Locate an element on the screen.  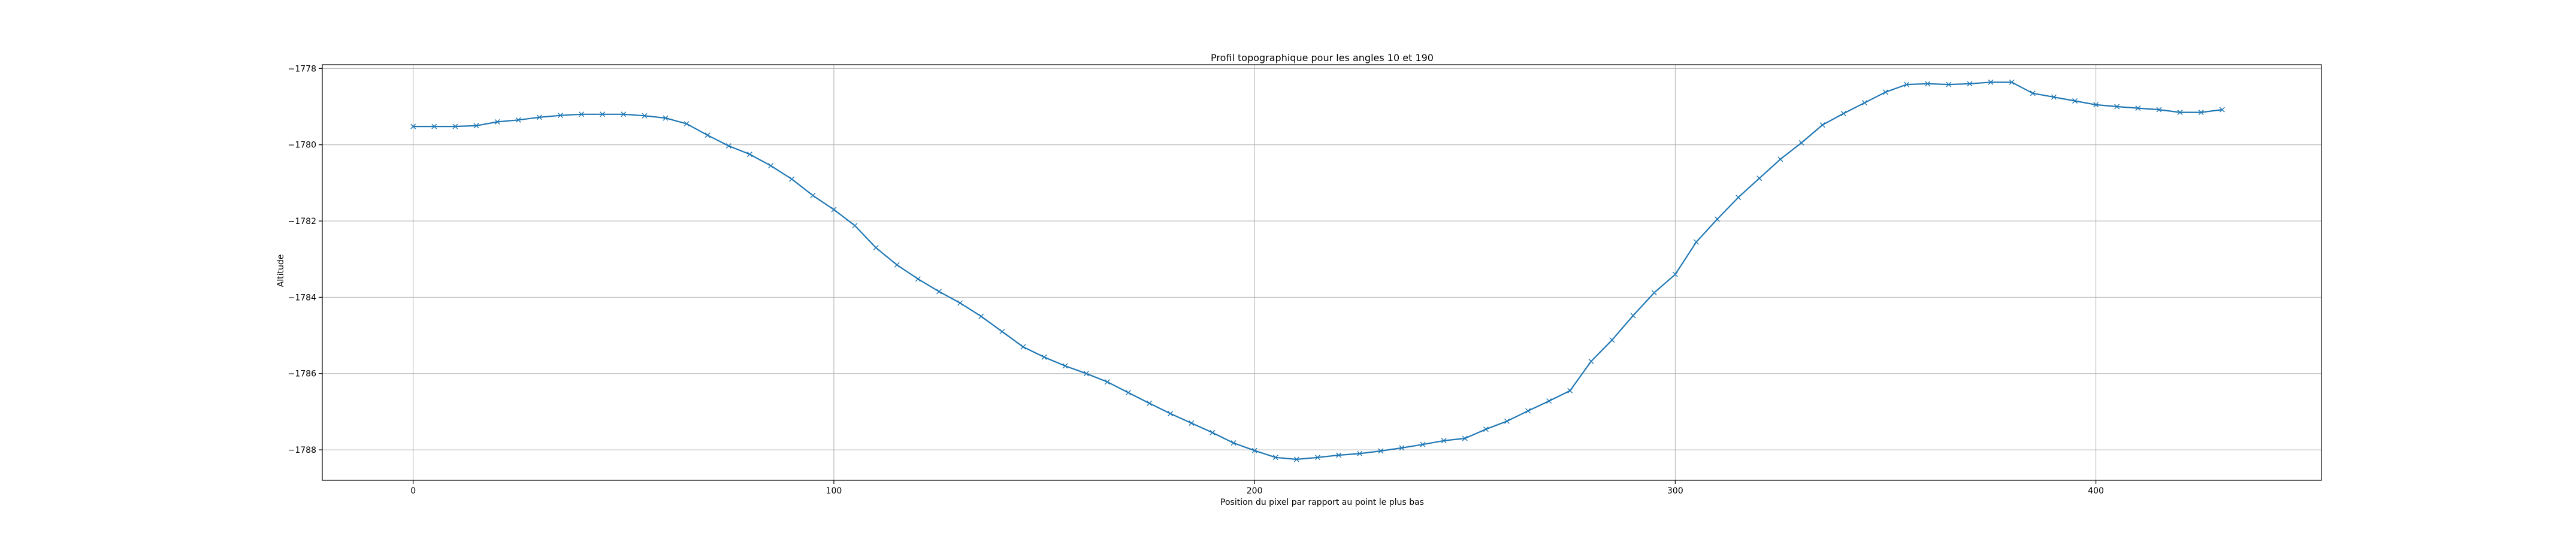
x-axis-ticks: 0 100 200 300 400 is located at coordinates (1257, 488).